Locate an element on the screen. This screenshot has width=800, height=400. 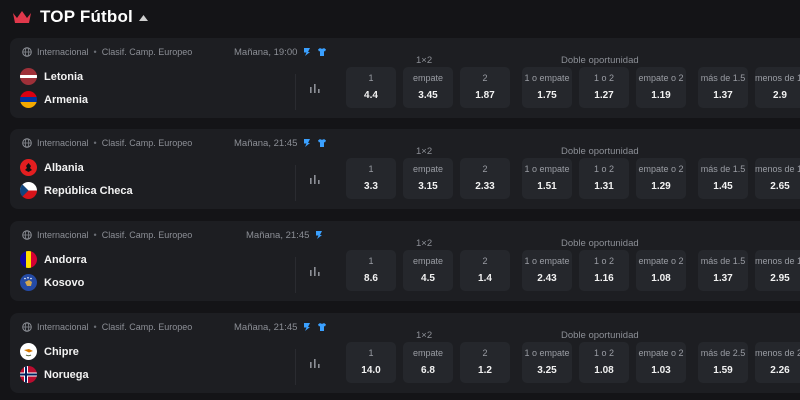
away-team: Noruega is located at coordinates (54, 374).